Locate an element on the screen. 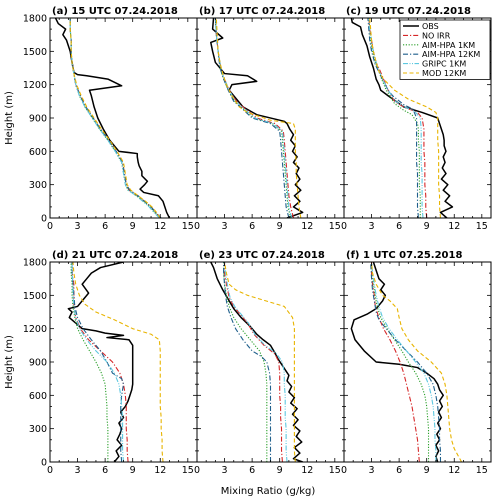 This screenshot has width=500, height=501. panel-5: (e) 23 UTC 07.24.2018 0 3 6 9 12 15 is located at coordinates (269, 363).